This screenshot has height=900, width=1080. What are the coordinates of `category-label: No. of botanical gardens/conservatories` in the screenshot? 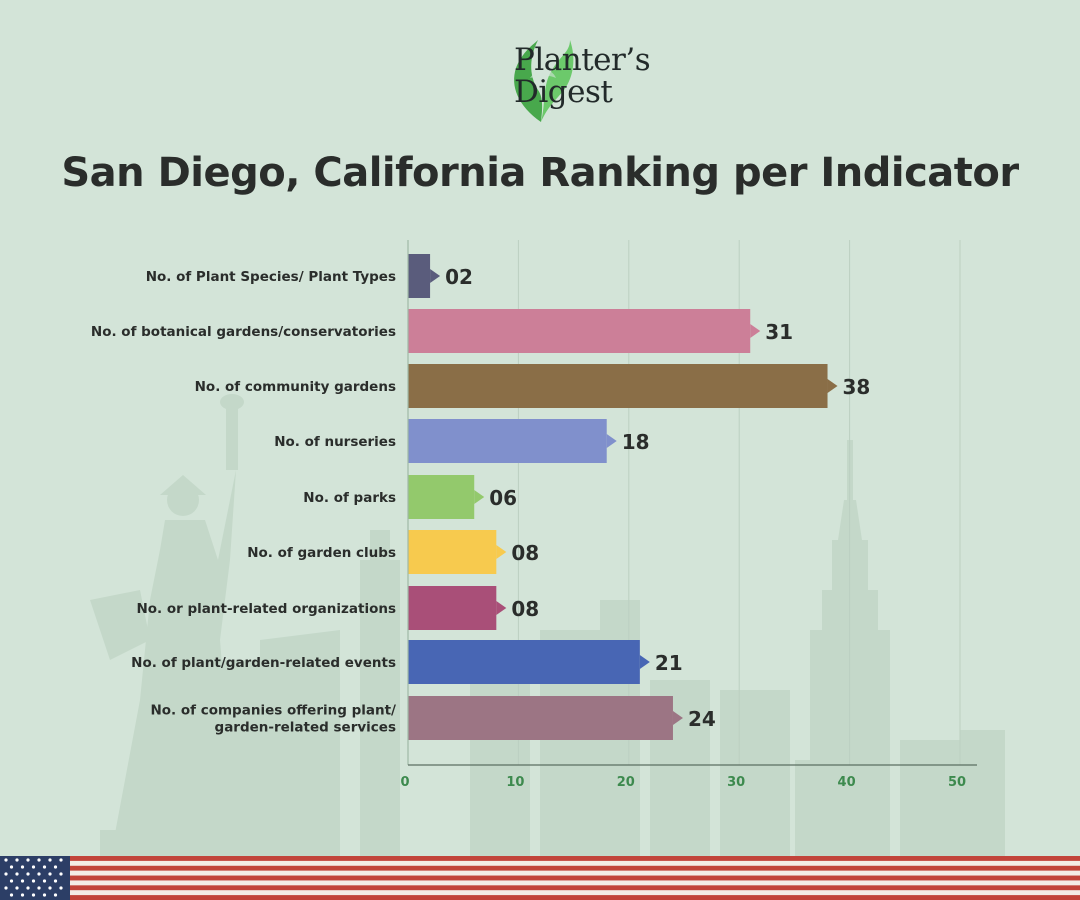 It's located at (243, 332).